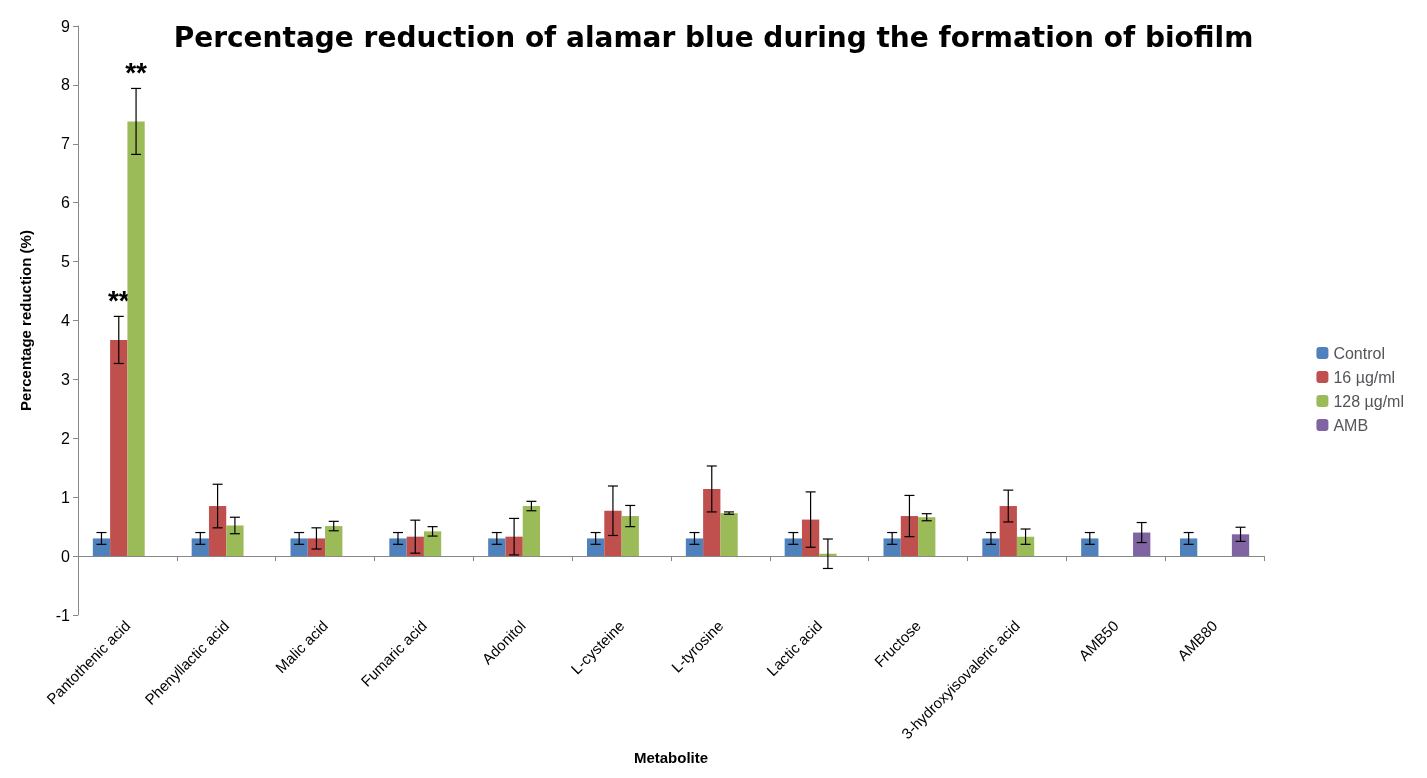 The image size is (1427, 778). Describe the element at coordinates (66, 144) in the screenshot. I see `y-tick-label: 7` at that location.